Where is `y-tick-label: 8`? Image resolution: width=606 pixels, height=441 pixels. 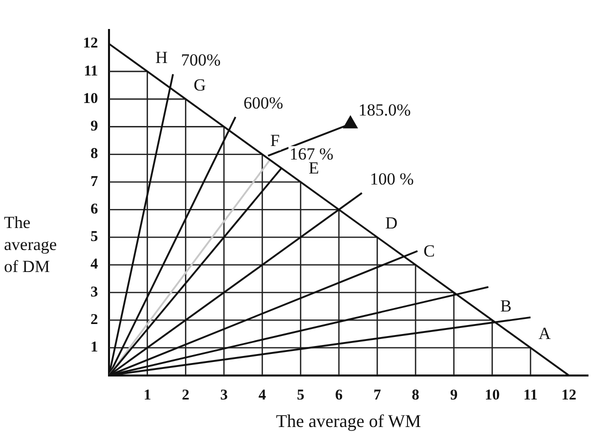
y-tick-label: 8 is located at coordinates (94, 154).